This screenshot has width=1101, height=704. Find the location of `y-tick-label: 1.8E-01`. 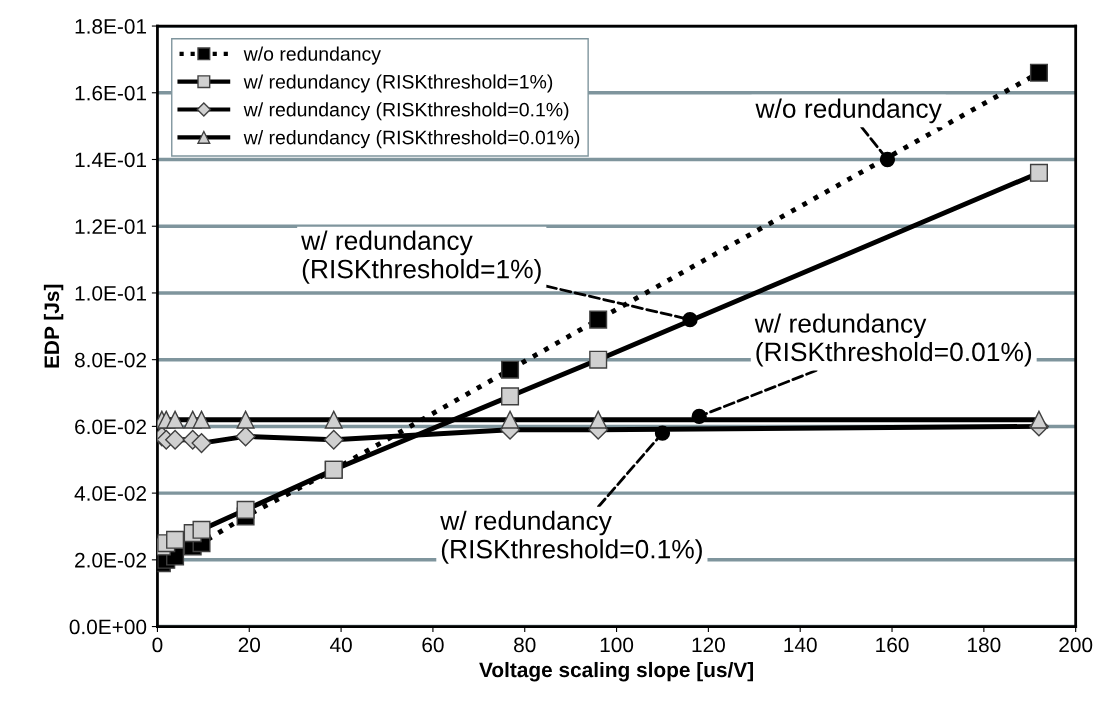

y-tick-label: 1.8E-01 is located at coordinates (111, 26).